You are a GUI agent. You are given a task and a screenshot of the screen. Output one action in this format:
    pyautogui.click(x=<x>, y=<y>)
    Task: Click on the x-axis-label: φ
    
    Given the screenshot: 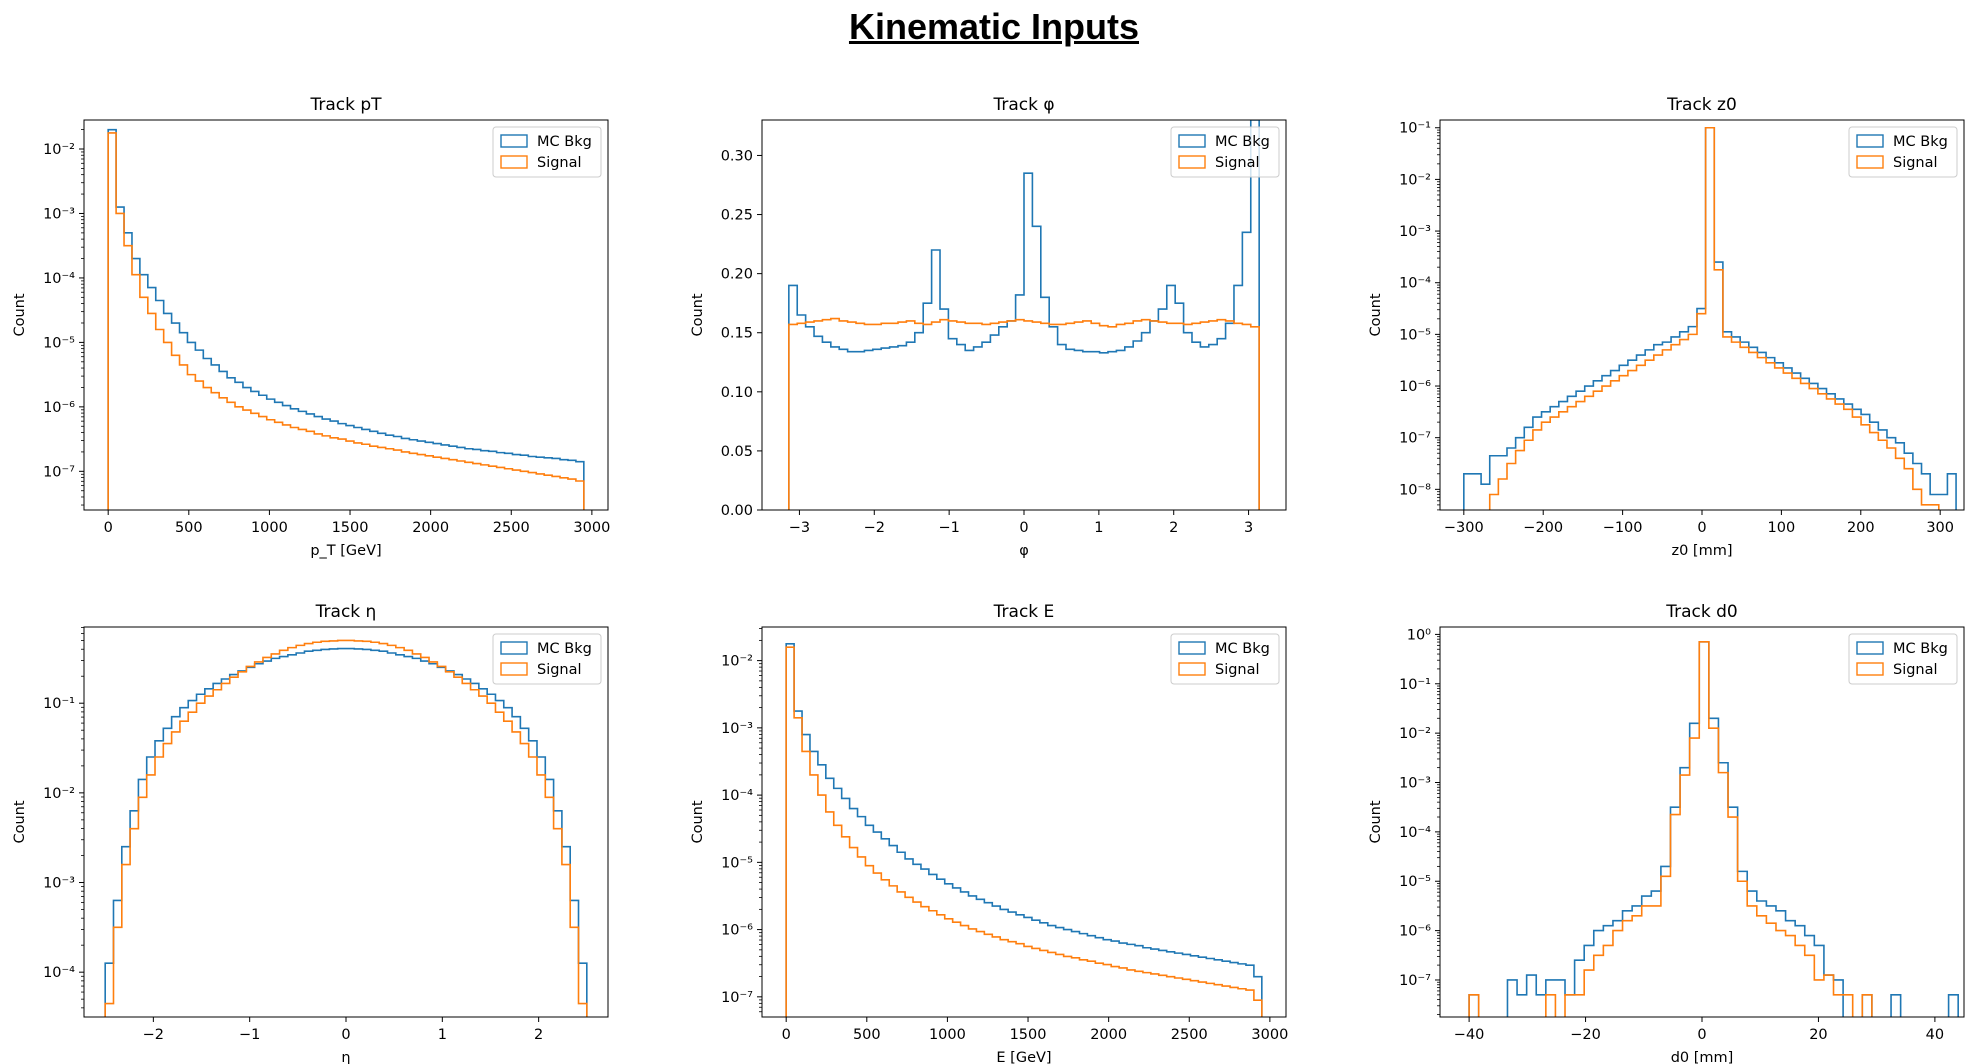 What is the action you would take?
    pyautogui.click(x=1024, y=551)
    